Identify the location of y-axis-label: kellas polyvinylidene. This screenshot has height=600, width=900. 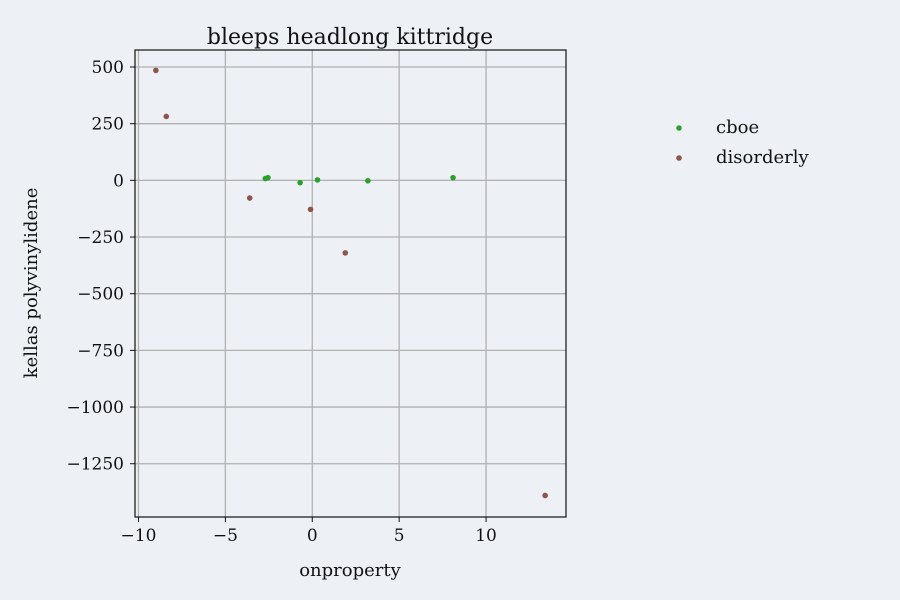
(31, 283).